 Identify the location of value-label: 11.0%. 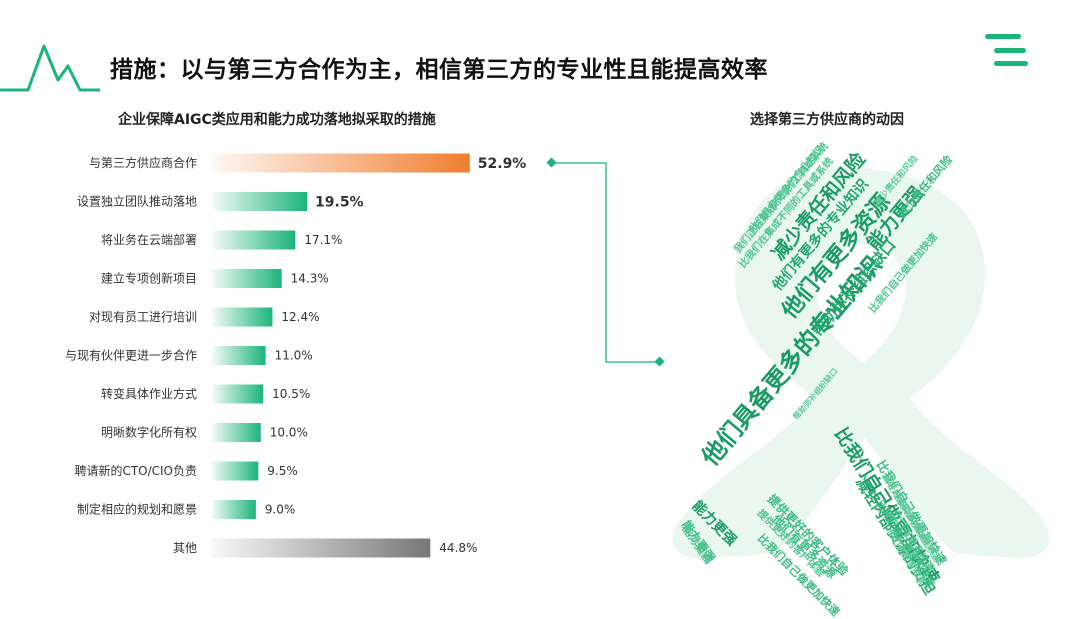
(294, 356).